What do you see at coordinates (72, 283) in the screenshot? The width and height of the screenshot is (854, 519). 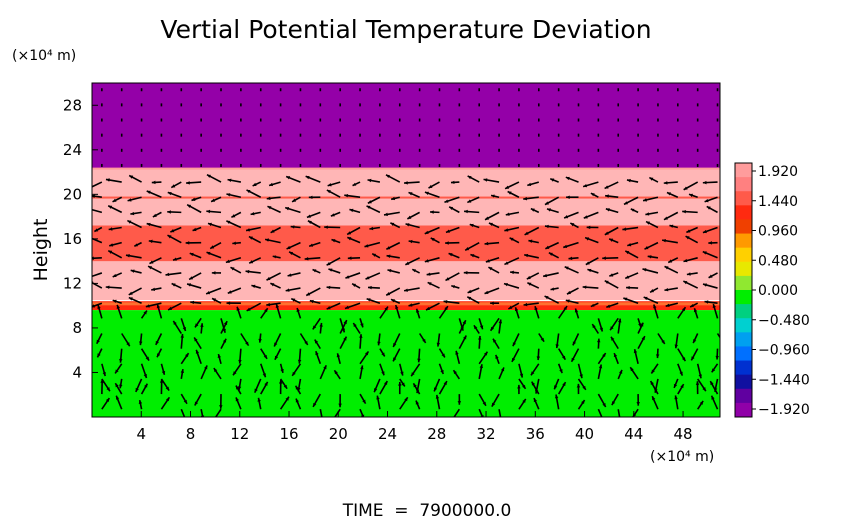 I see `y-tick-label: 12` at bounding box center [72, 283].